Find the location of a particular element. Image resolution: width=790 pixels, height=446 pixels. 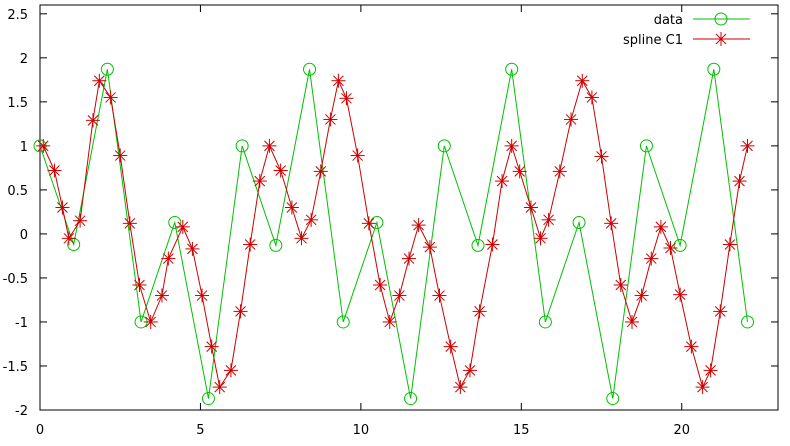

y-tick-label: 0.5 is located at coordinates (17, 191).